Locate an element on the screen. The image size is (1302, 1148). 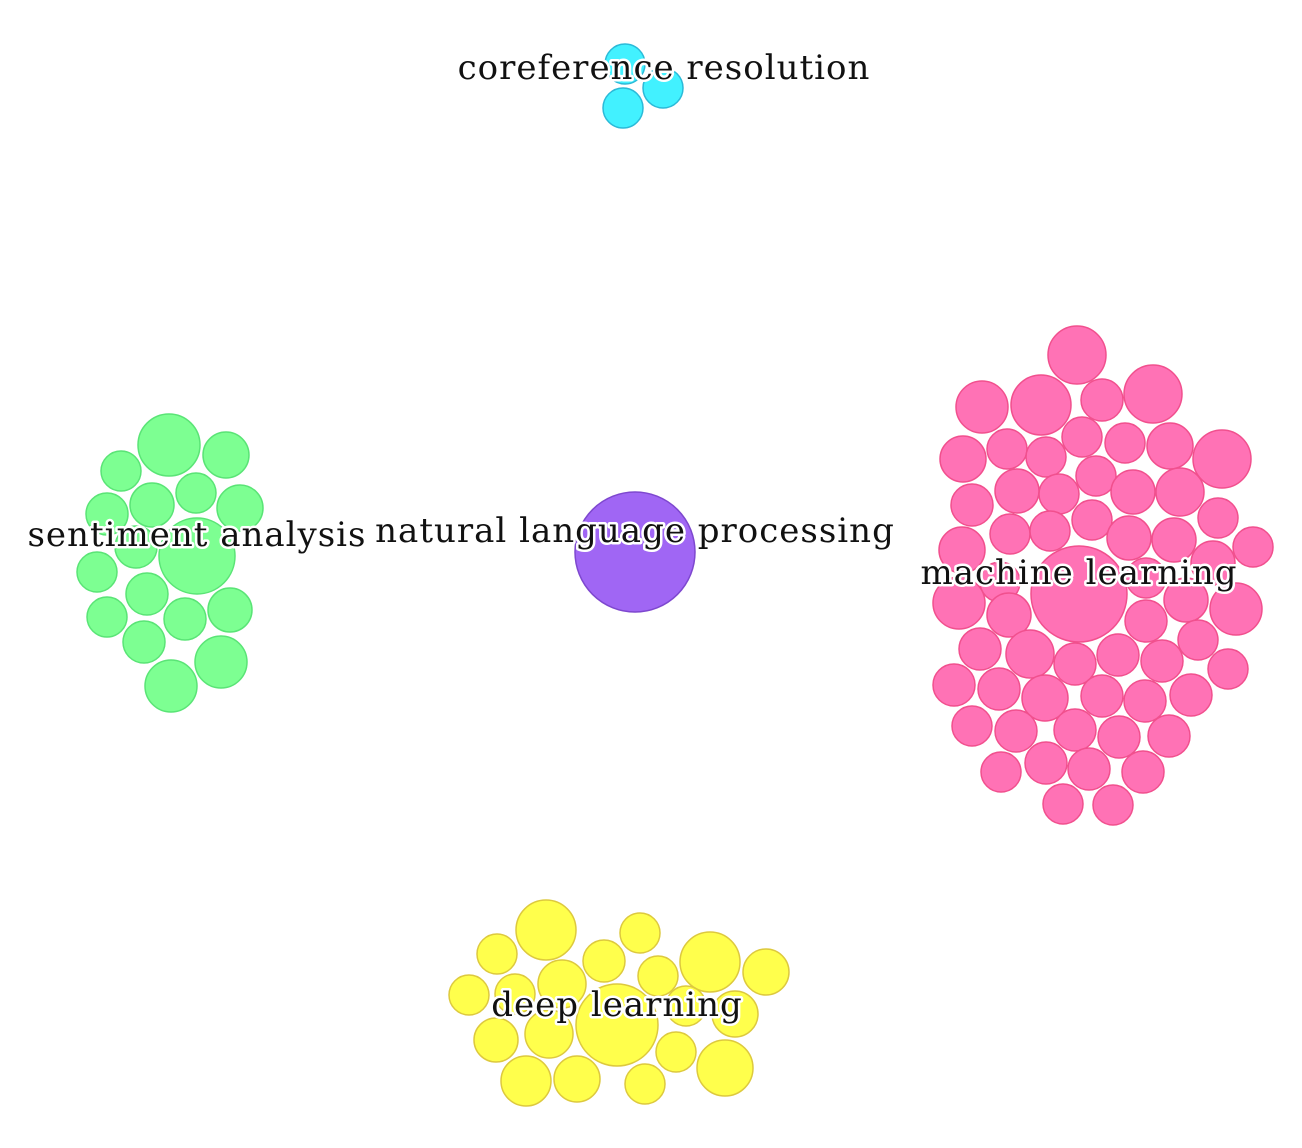
nlp-node is located at coordinates (635, 552).